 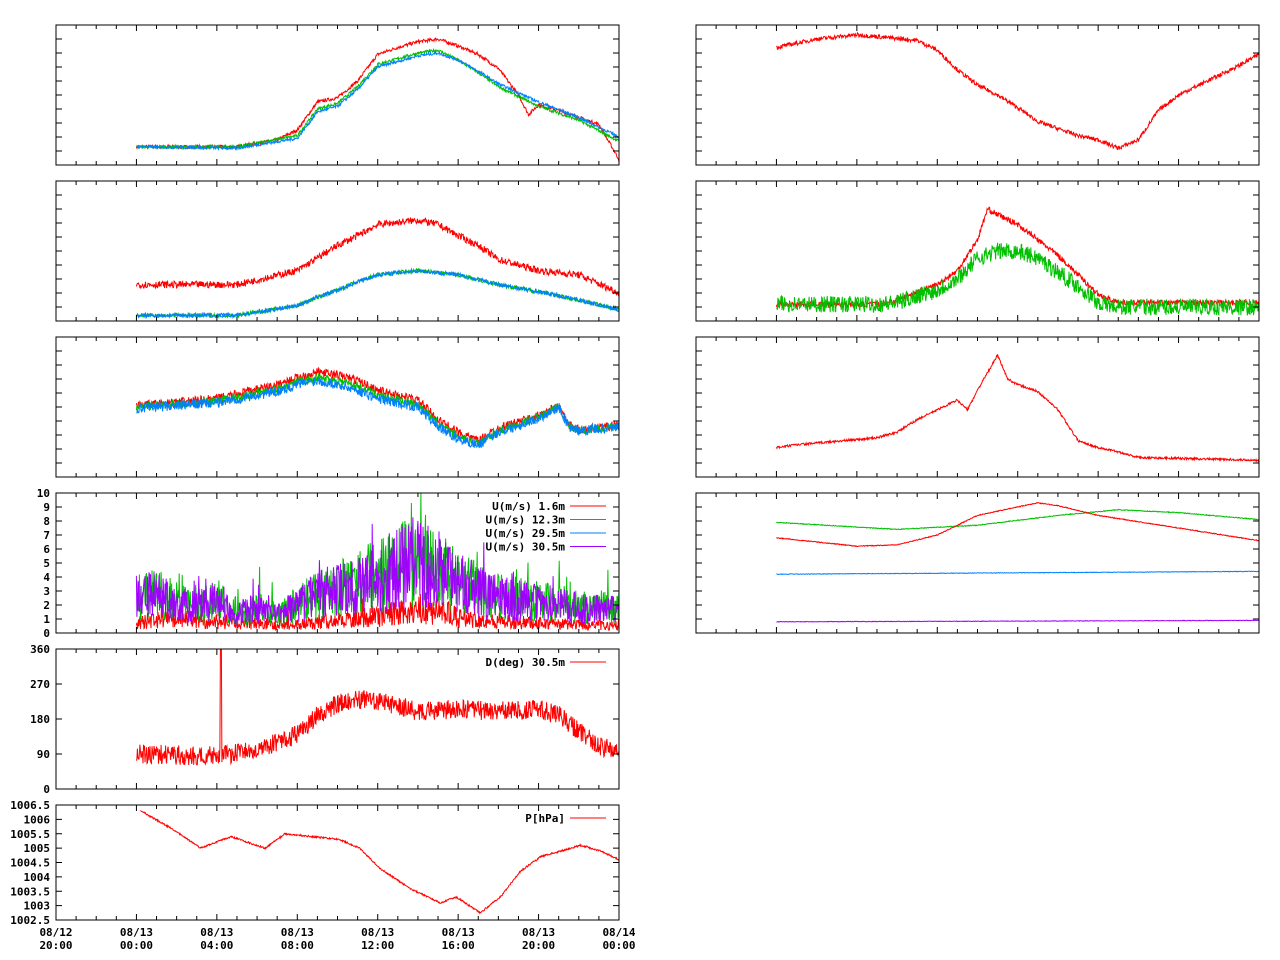 I want to click on y-tick-label: 1, so click(x=46, y=619).